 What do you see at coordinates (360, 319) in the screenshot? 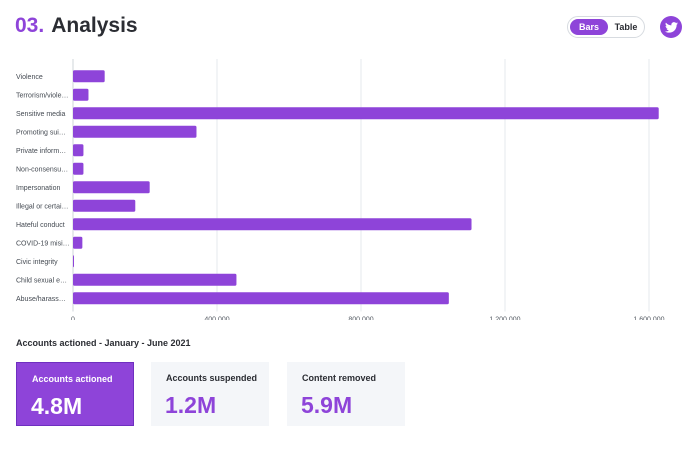
I see `x-tick-label: 800,000` at bounding box center [360, 319].